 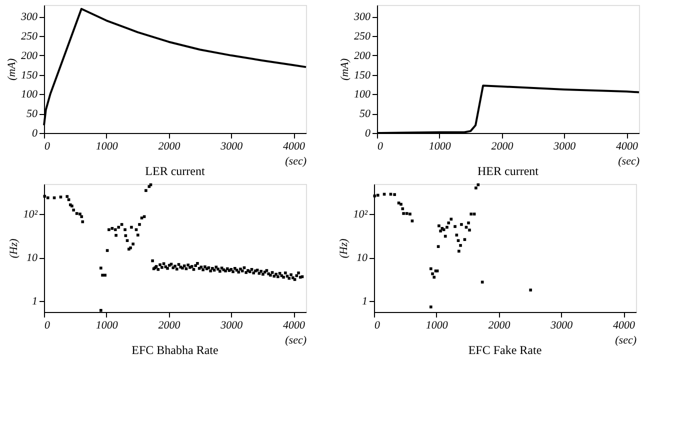 What do you see at coordinates (509, 171) in the screenshot?
I see `text: HER current` at bounding box center [509, 171].